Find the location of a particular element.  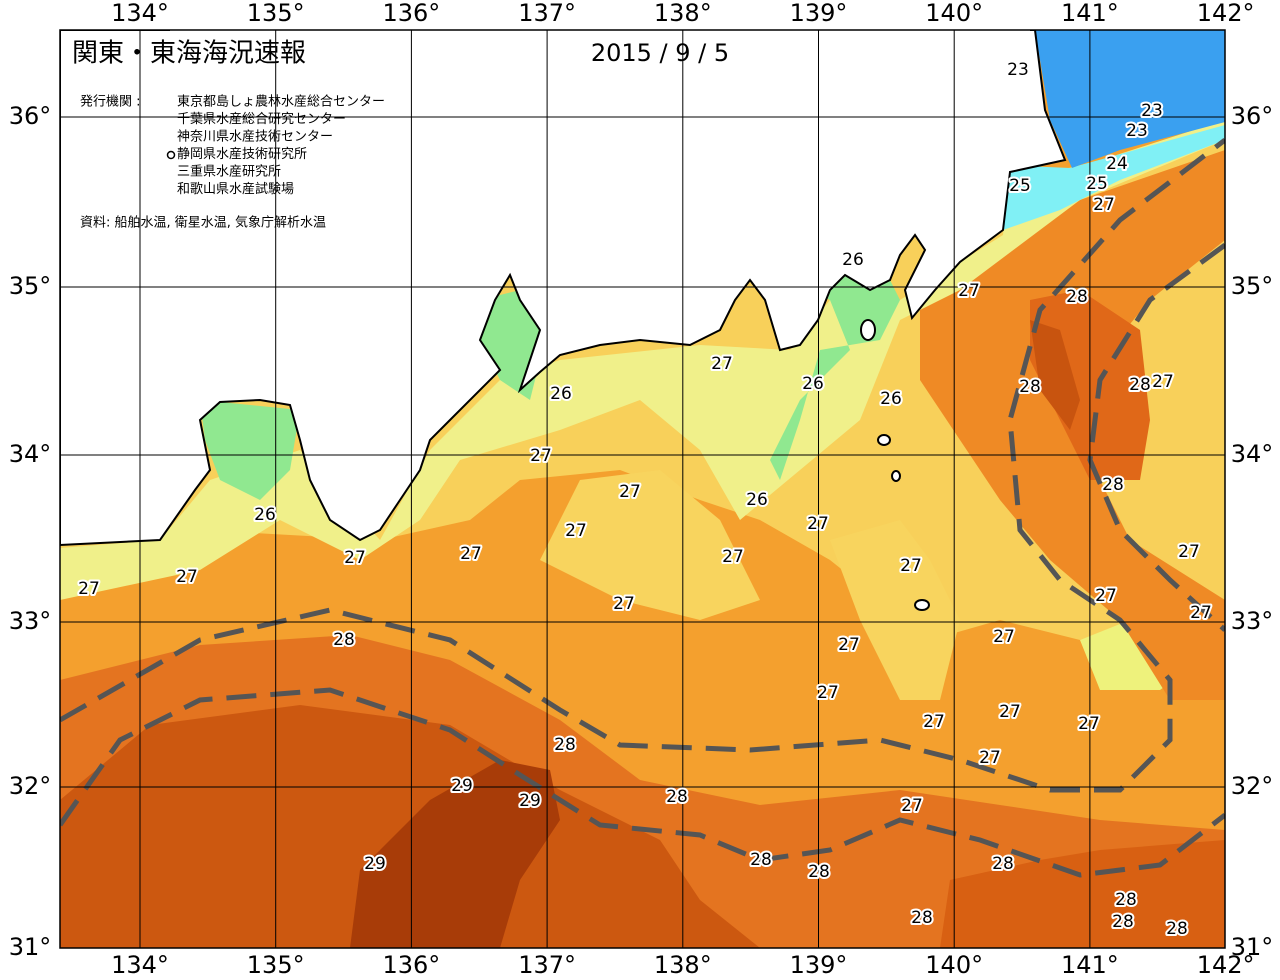

contour-label: 25 is located at coordinates (1020, 186).